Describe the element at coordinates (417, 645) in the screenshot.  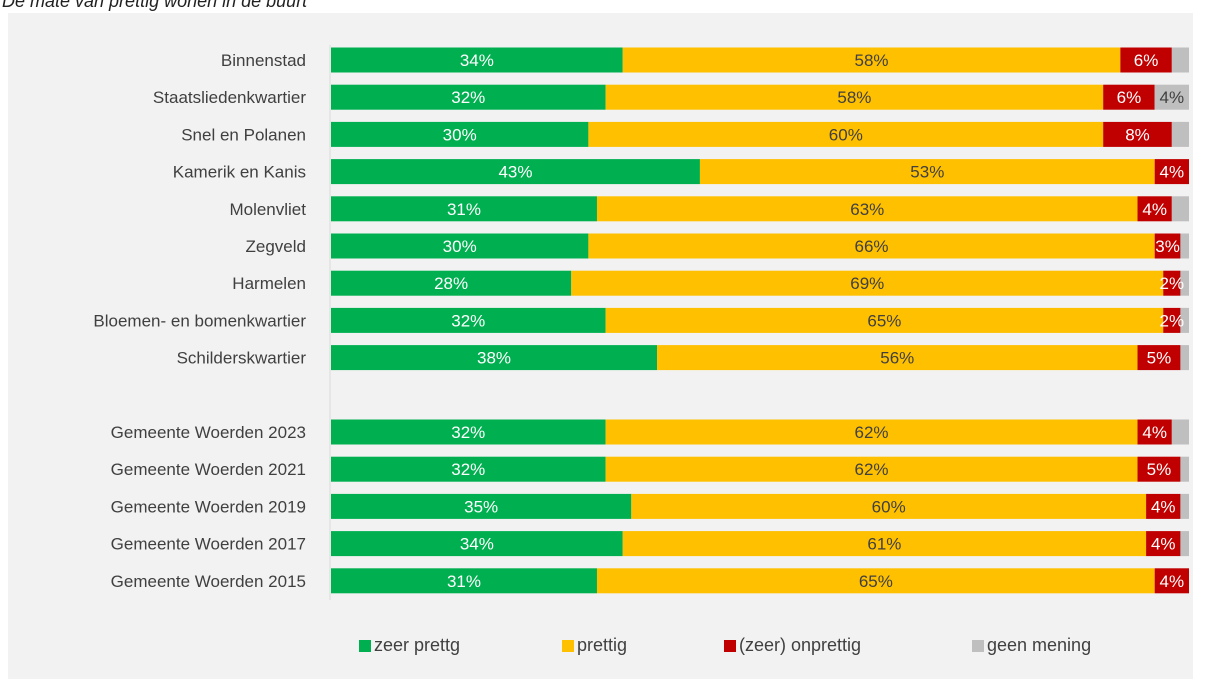
I see `legend-label: zeer prettg` at that location.